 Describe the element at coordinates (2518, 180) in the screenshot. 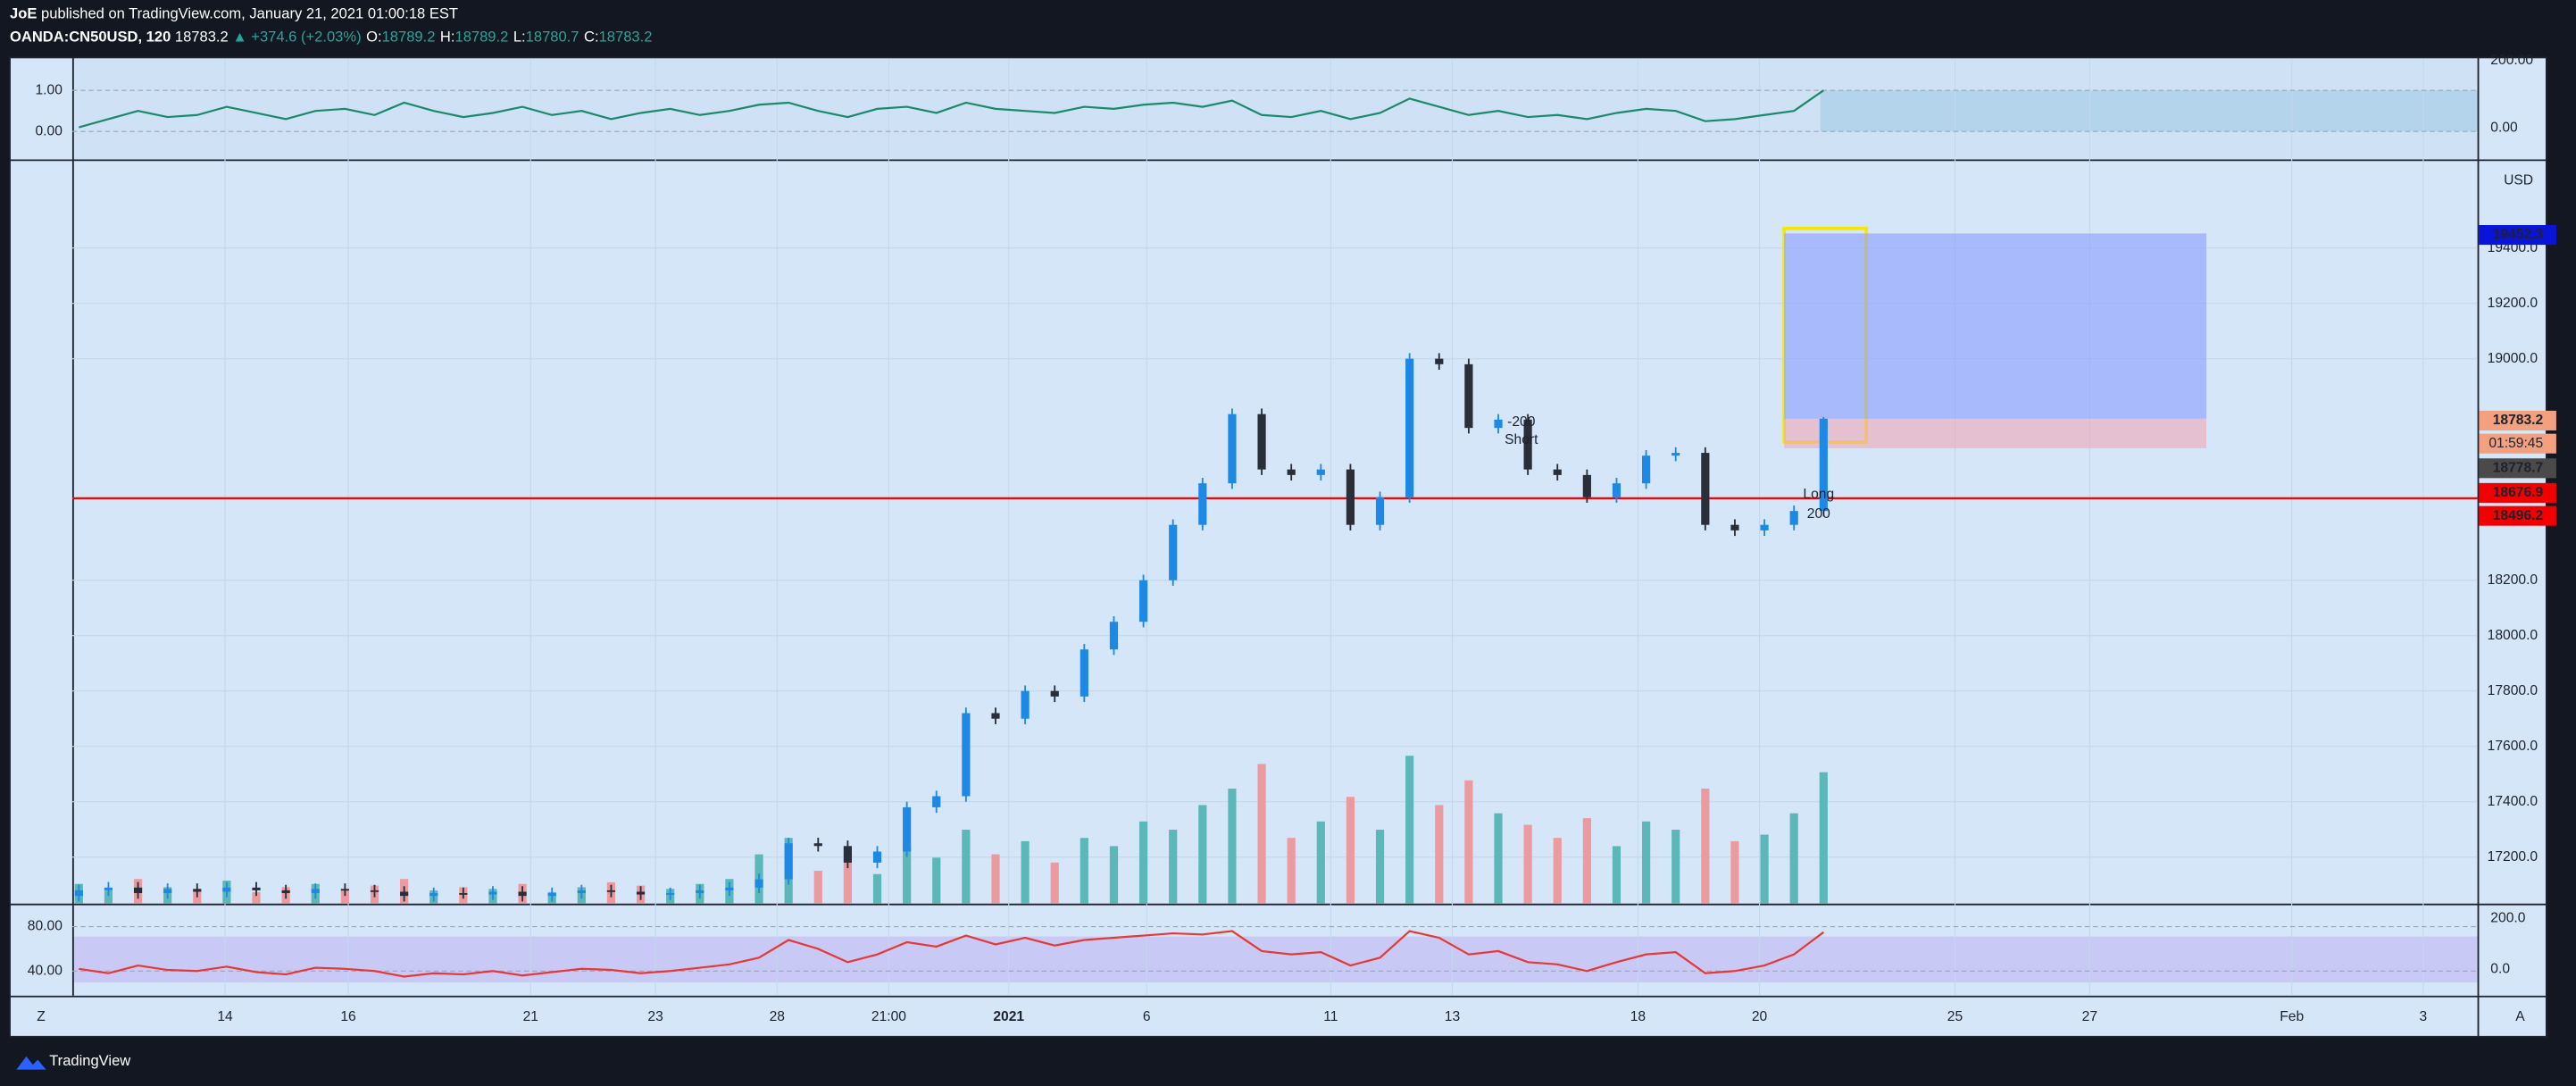

I see `currency-label: USD` at that location.